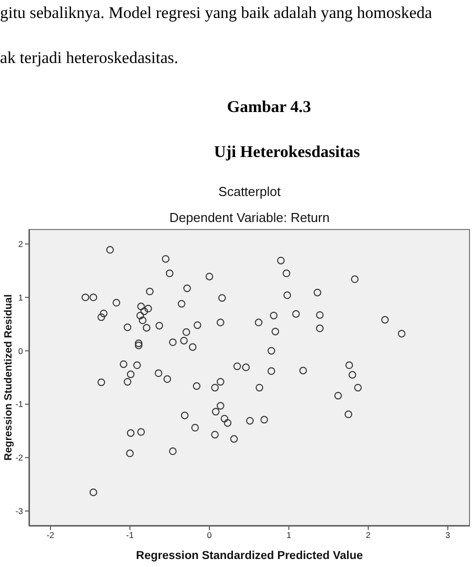 The height and width of the screenshot is (567, 472). What do you see at coordinates (21, 351) in the screenshot?
I see `y-tick-label: 0` at bounding box center [21, 351].